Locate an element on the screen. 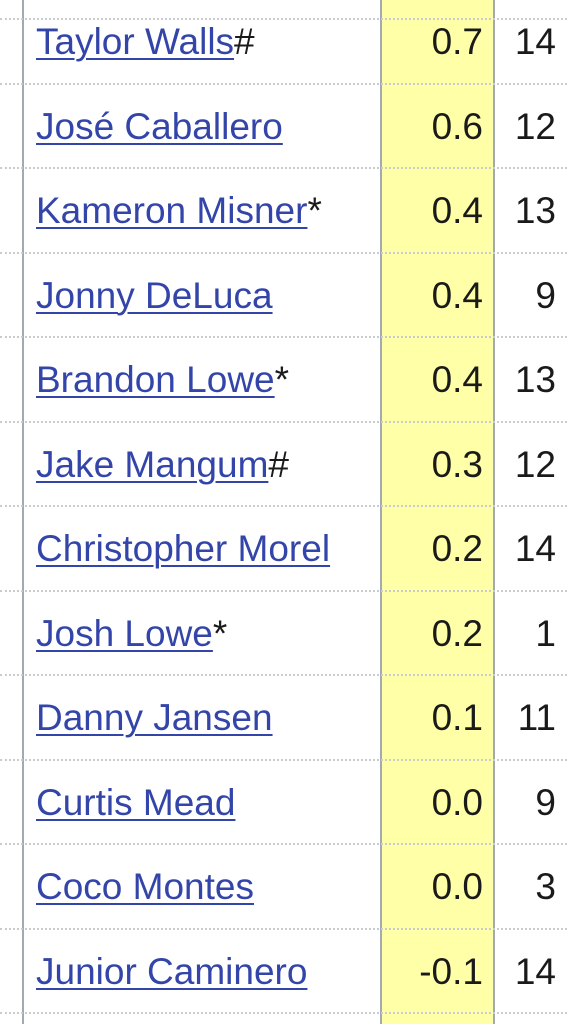 This screenshot has height=1024, width=567. player-name-cell: Jonny DeLuca is located at coordinates (154, 296).